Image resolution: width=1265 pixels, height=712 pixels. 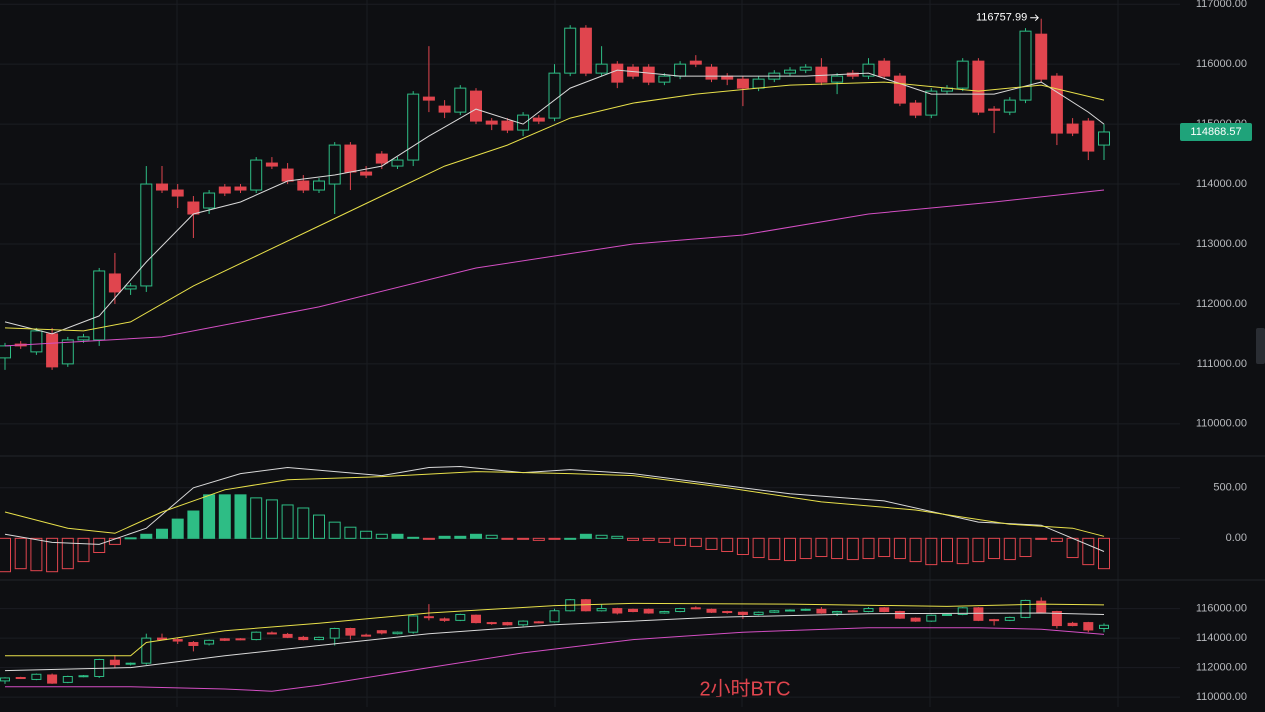 I want to click on scroll-handle, so click(x=1260, y=346).